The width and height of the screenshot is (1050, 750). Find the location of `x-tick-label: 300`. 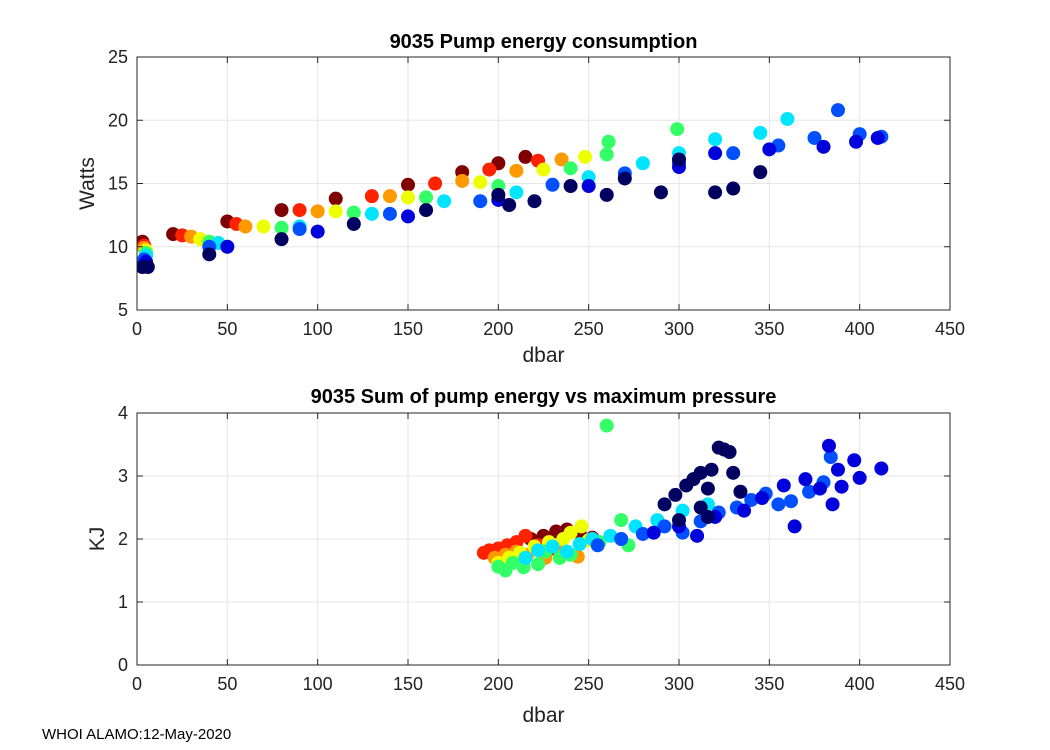

x-tick-label: 300 is located at coordinates (679, 684).